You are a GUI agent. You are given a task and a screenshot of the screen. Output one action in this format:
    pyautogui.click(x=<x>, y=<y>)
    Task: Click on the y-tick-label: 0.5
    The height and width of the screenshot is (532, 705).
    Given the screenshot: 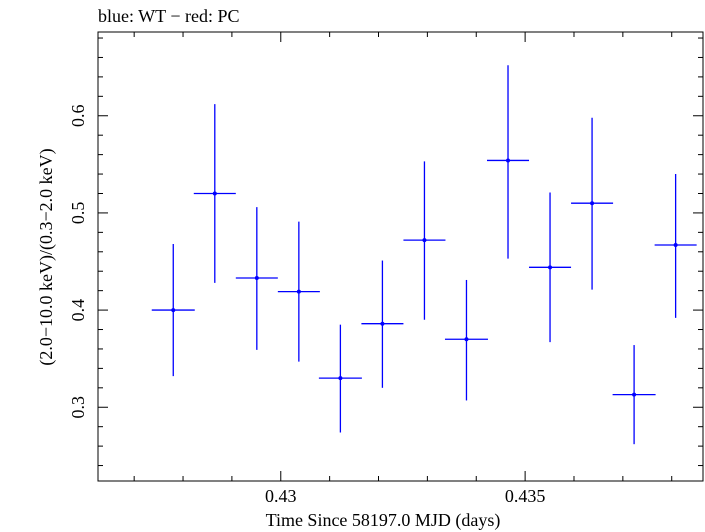 What is the action you would take?
    pyautogui.click(x=78, y=213)
    